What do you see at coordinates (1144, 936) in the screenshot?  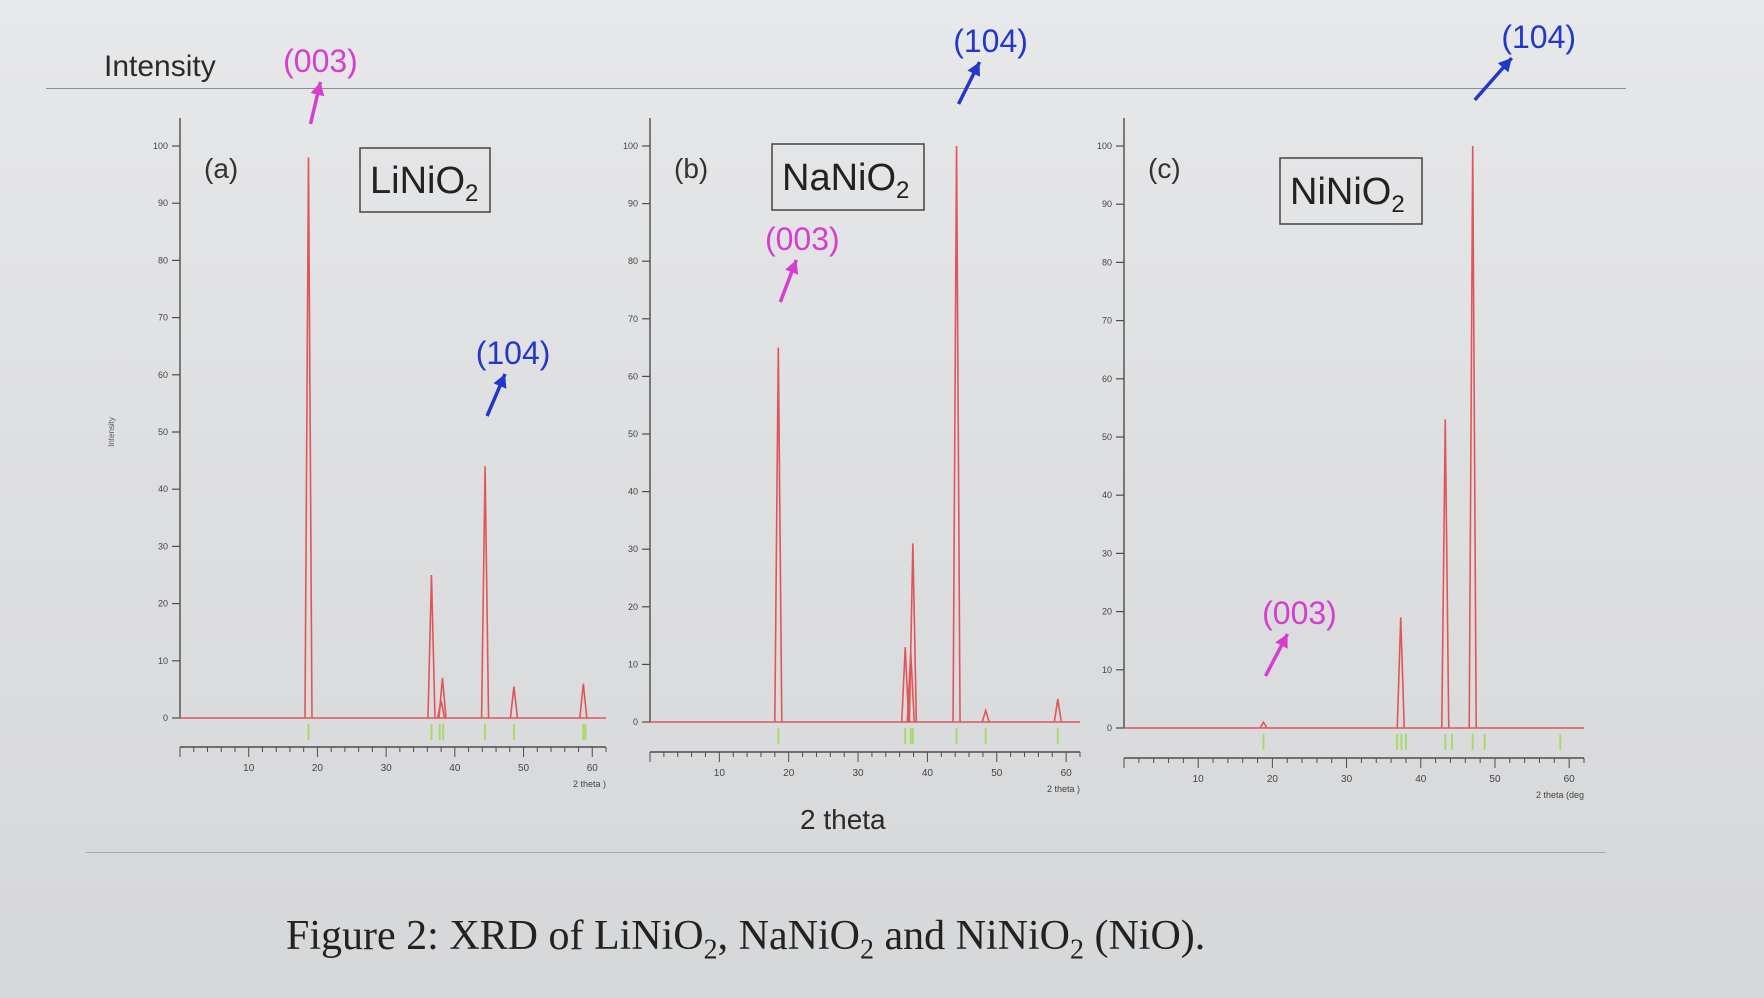 I see `caption-suffix: (NiO).` at bounding box center [1144, 936].